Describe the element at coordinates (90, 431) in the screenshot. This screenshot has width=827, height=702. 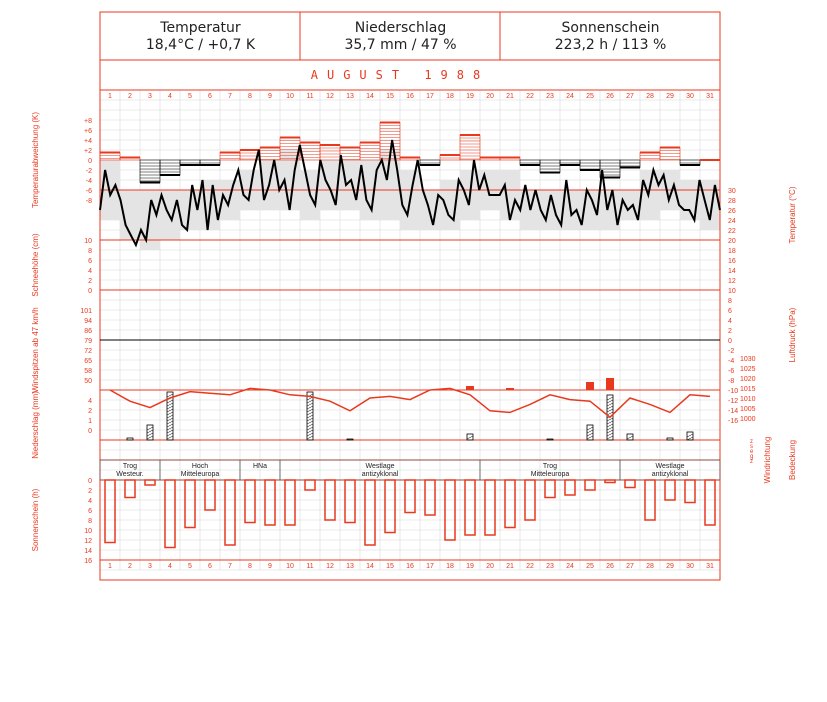
I see `tick-precipitation: 0` at that location.